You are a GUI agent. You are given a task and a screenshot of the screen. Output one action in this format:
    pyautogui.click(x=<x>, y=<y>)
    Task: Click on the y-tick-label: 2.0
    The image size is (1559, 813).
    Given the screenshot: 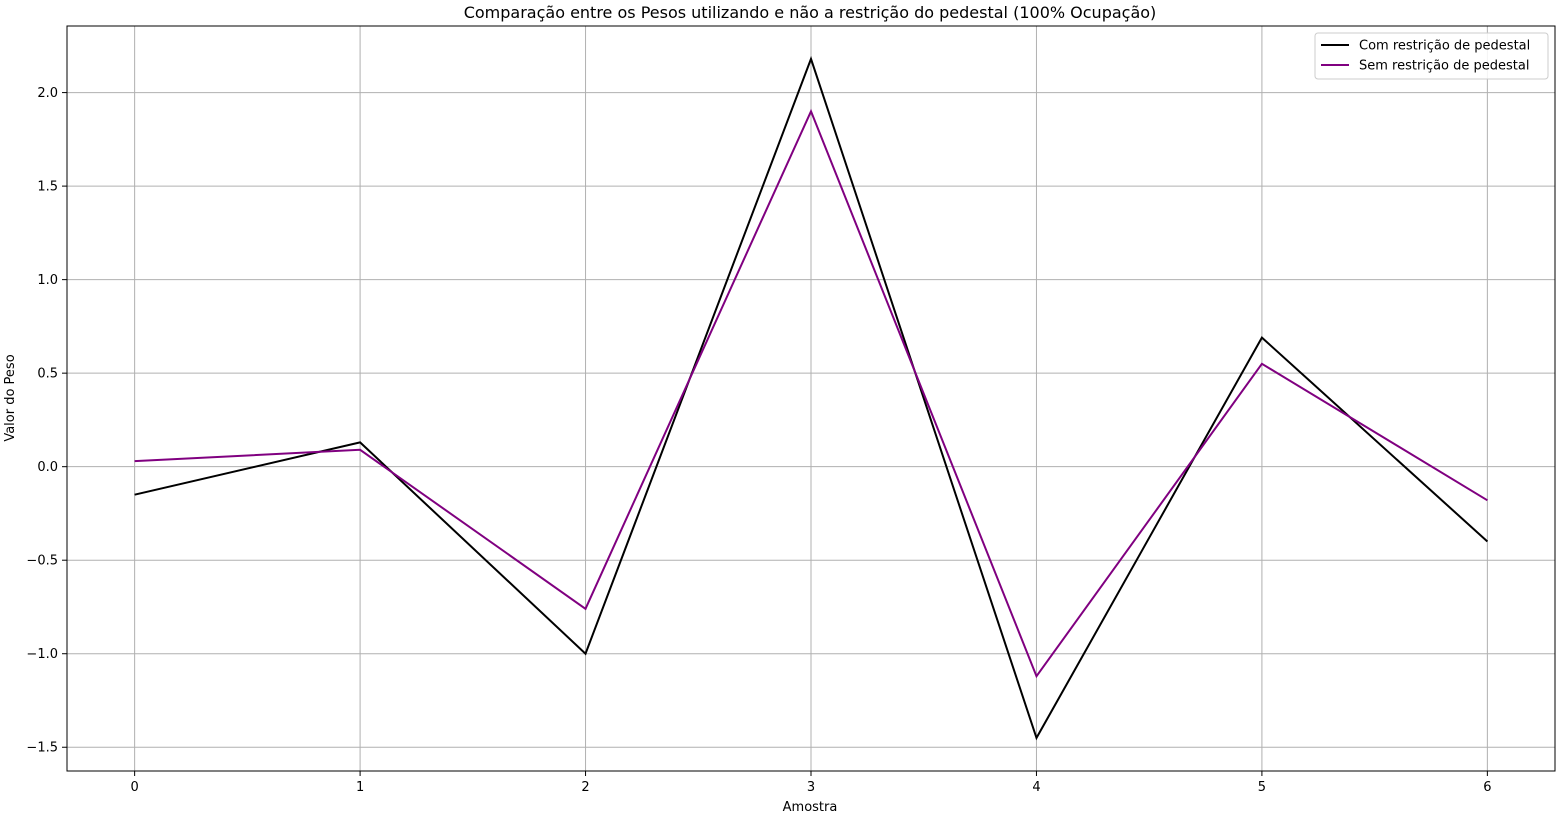 What is the action you would take?
    pyautogui.click(x=47, y=93)
    